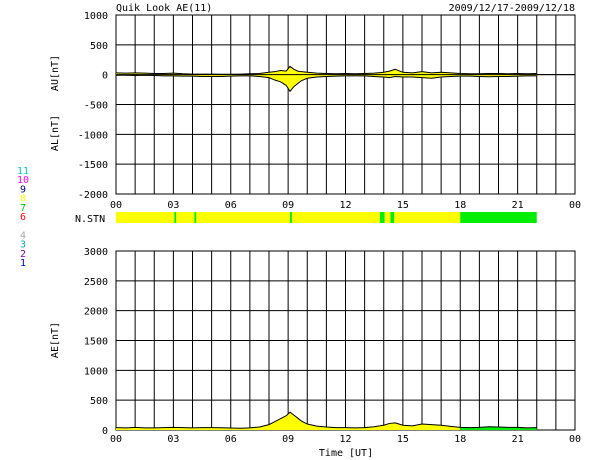  Describe the element at coordinates (23, 217) in the screenshot. I see `station-legend-entry: 6` at that location.